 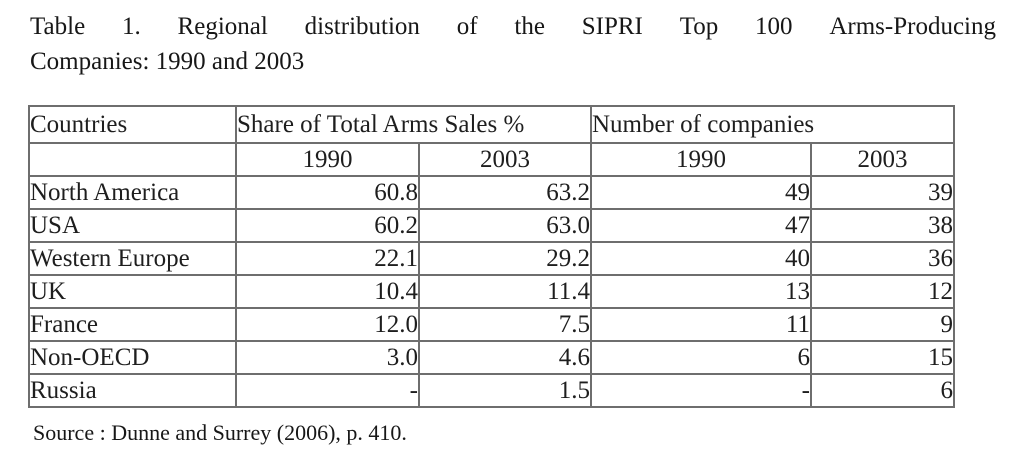 What do you see at coordinates (505, 225) in the screenshot?
I see `cell-share-2003: 63.0` at bounding box center [505, 225].